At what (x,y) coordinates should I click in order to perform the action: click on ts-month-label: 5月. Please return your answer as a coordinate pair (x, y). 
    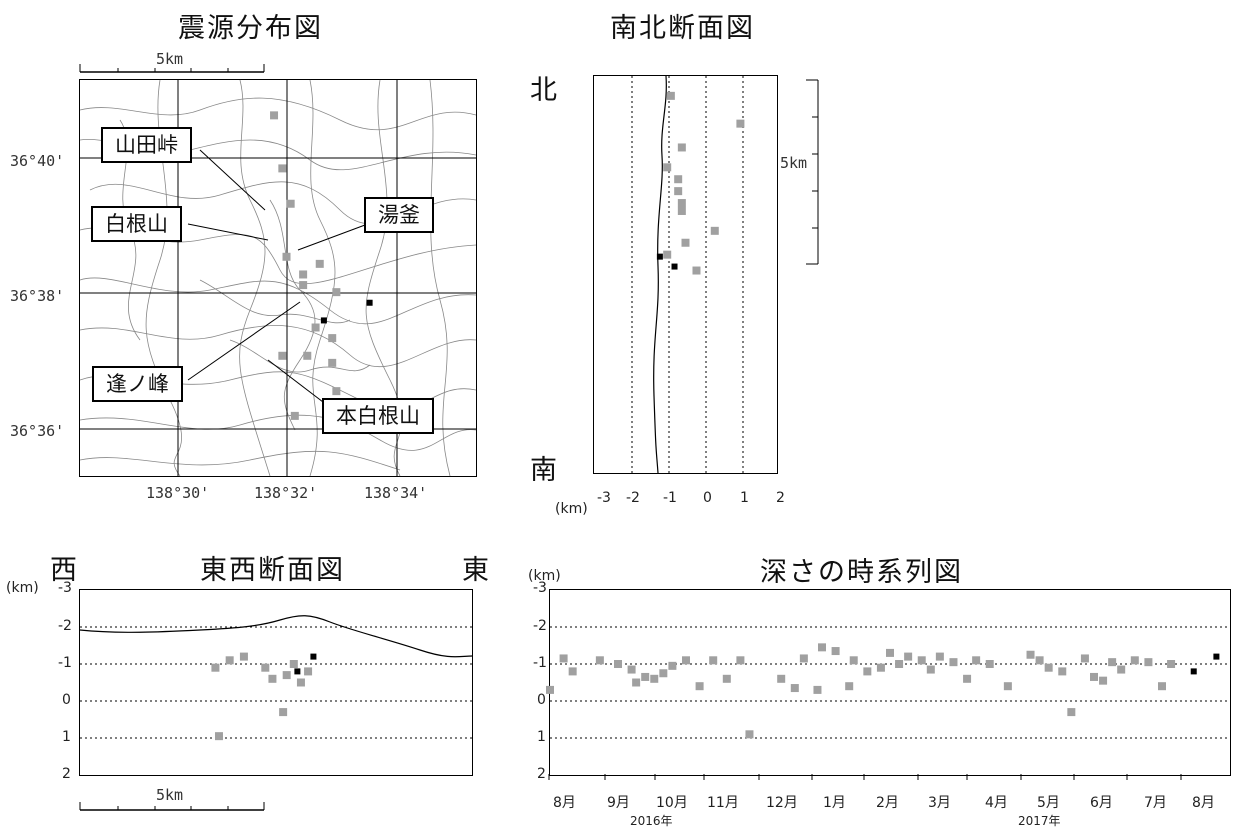
    Looking at the image, I should click on (1048, 803).